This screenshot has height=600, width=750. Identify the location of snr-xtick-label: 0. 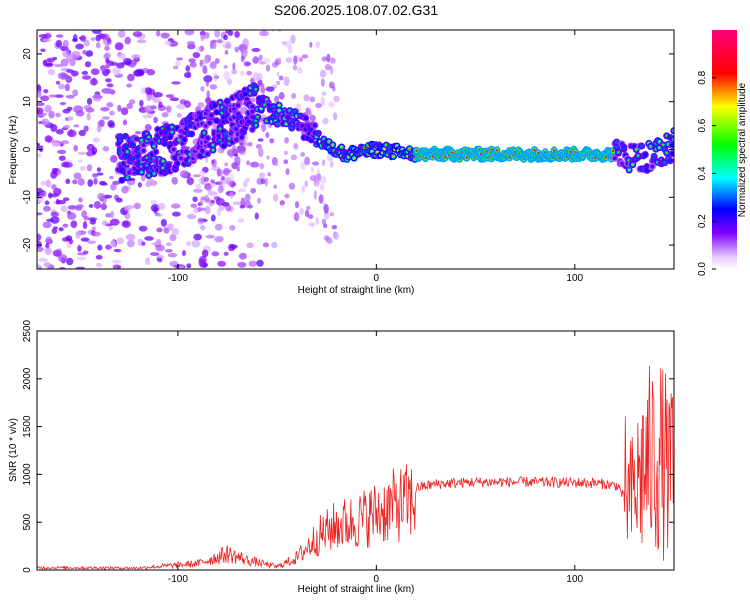
(377, 579).